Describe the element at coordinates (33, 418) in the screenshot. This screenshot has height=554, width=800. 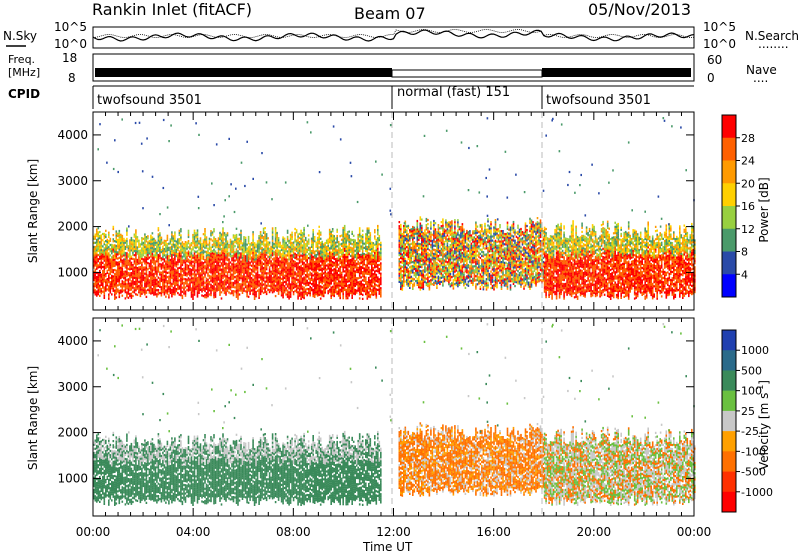
I see `velocity-ylabel: Slant Range [km]` at that location.